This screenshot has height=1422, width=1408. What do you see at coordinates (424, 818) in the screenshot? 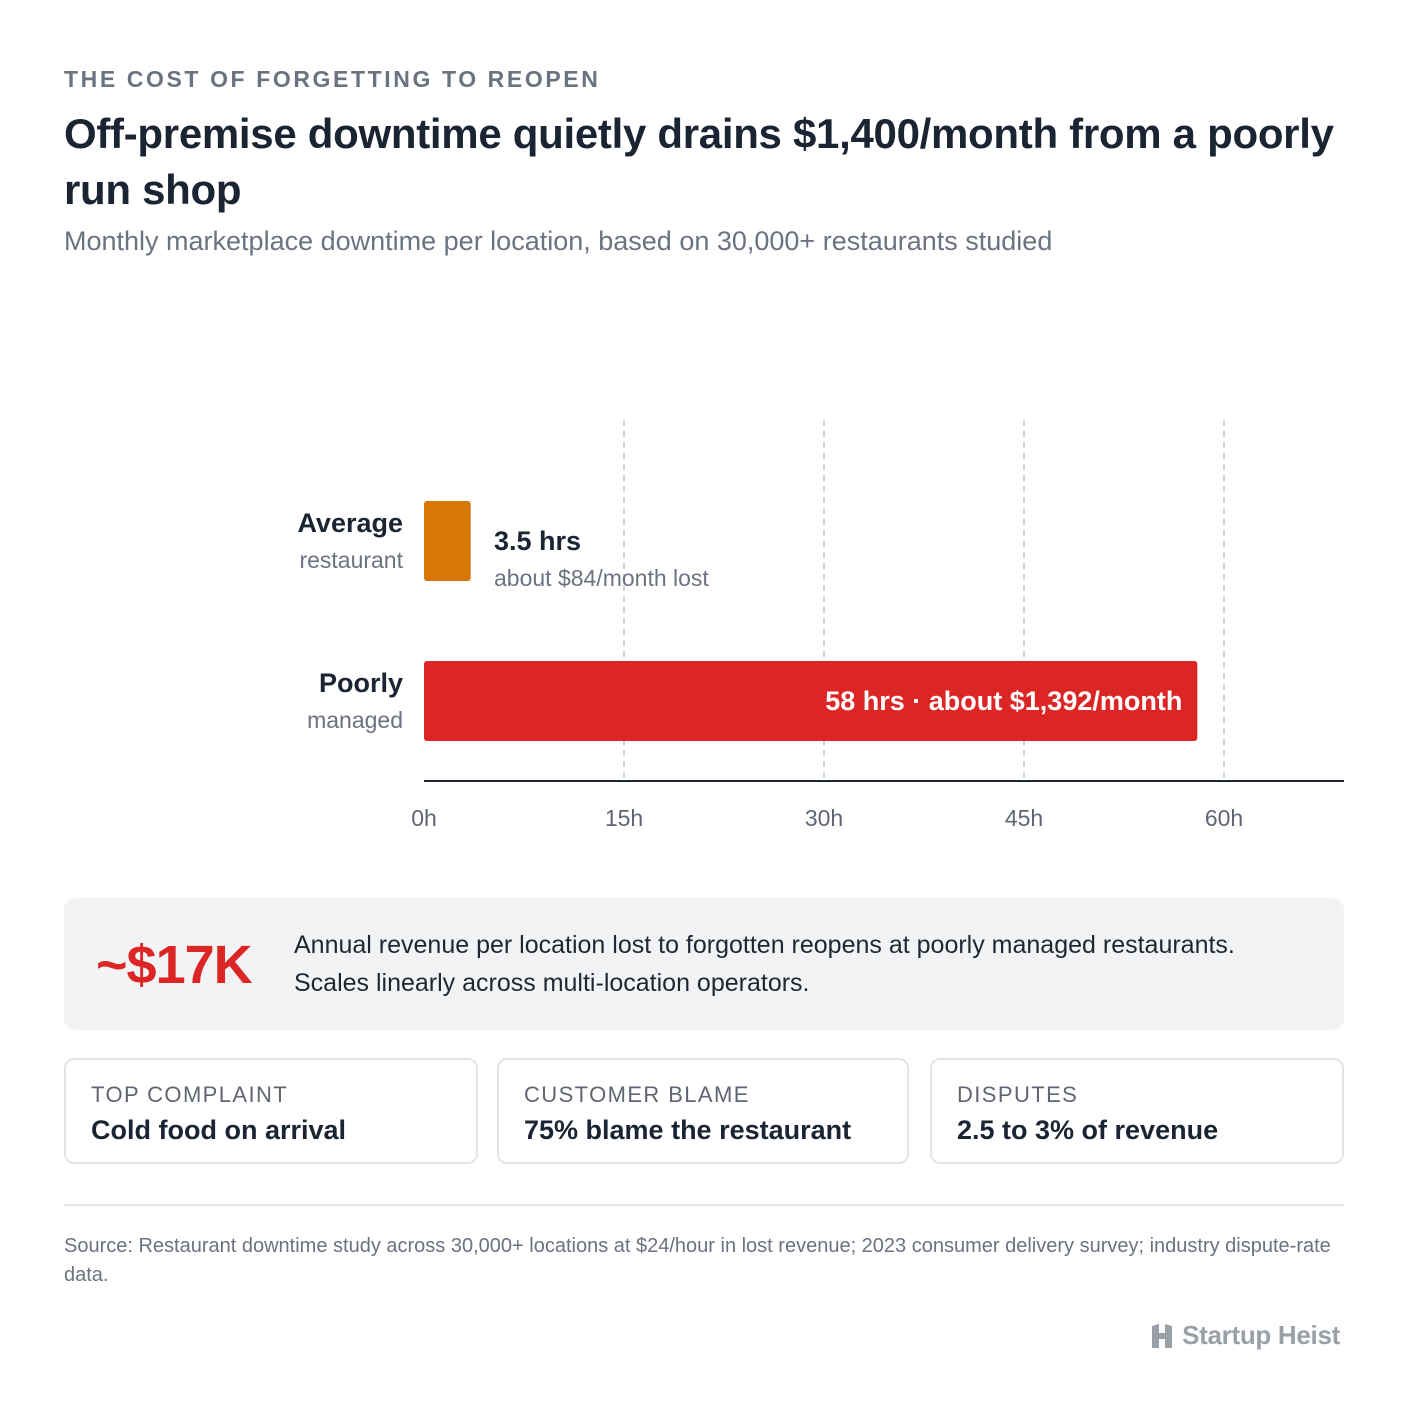
I see `x-tick-label: 0h` at bounding box center [424, 818].